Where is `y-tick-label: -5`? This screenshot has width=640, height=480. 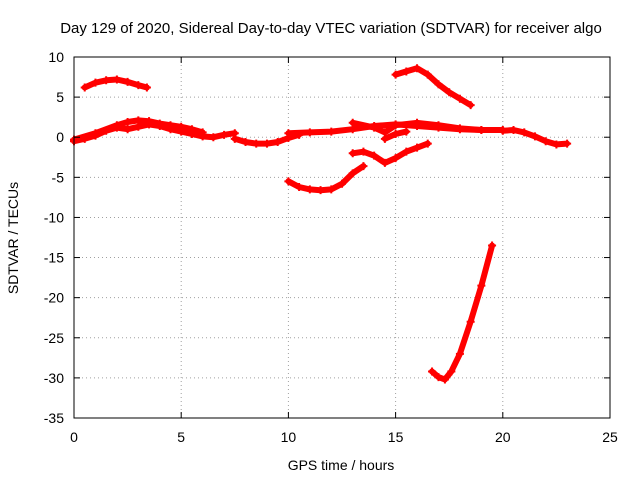
y-tick-label: -5 is located at coordinates (58, 177).